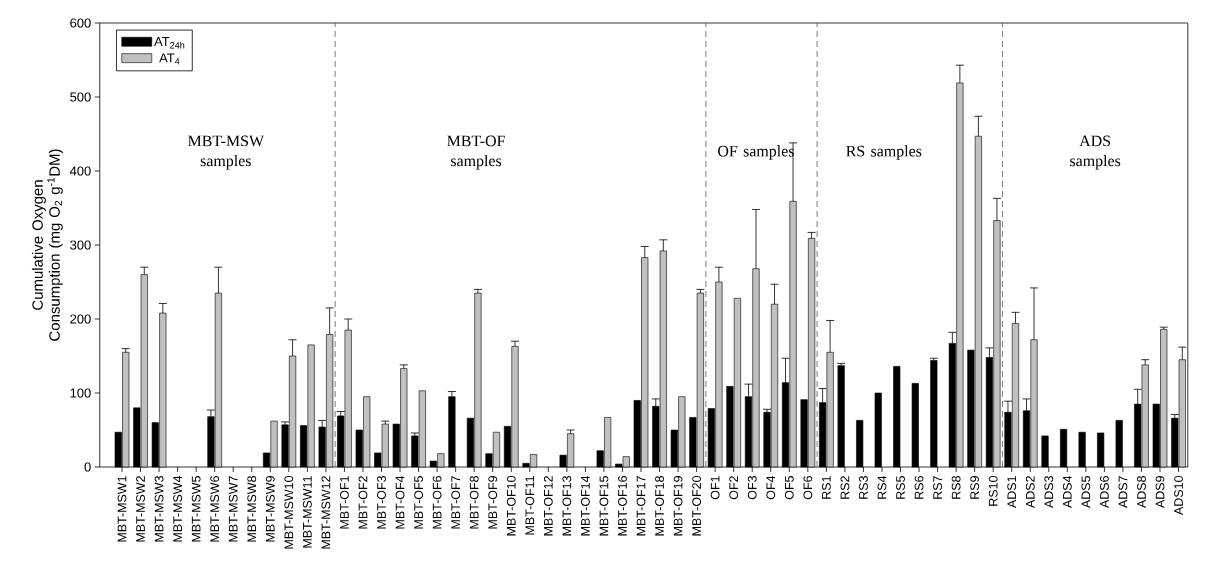 The image size is (1211, 584). I want to click on x-tick-label: MBT-OF15, so click(604, 506).